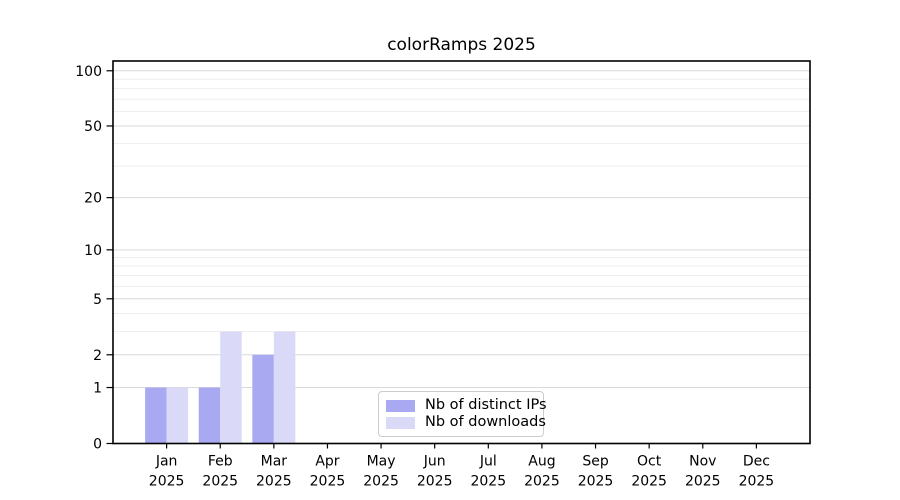 This screenshot has height=500, width=900. I want to click on y-tick-label: 50, so click(93, 127).